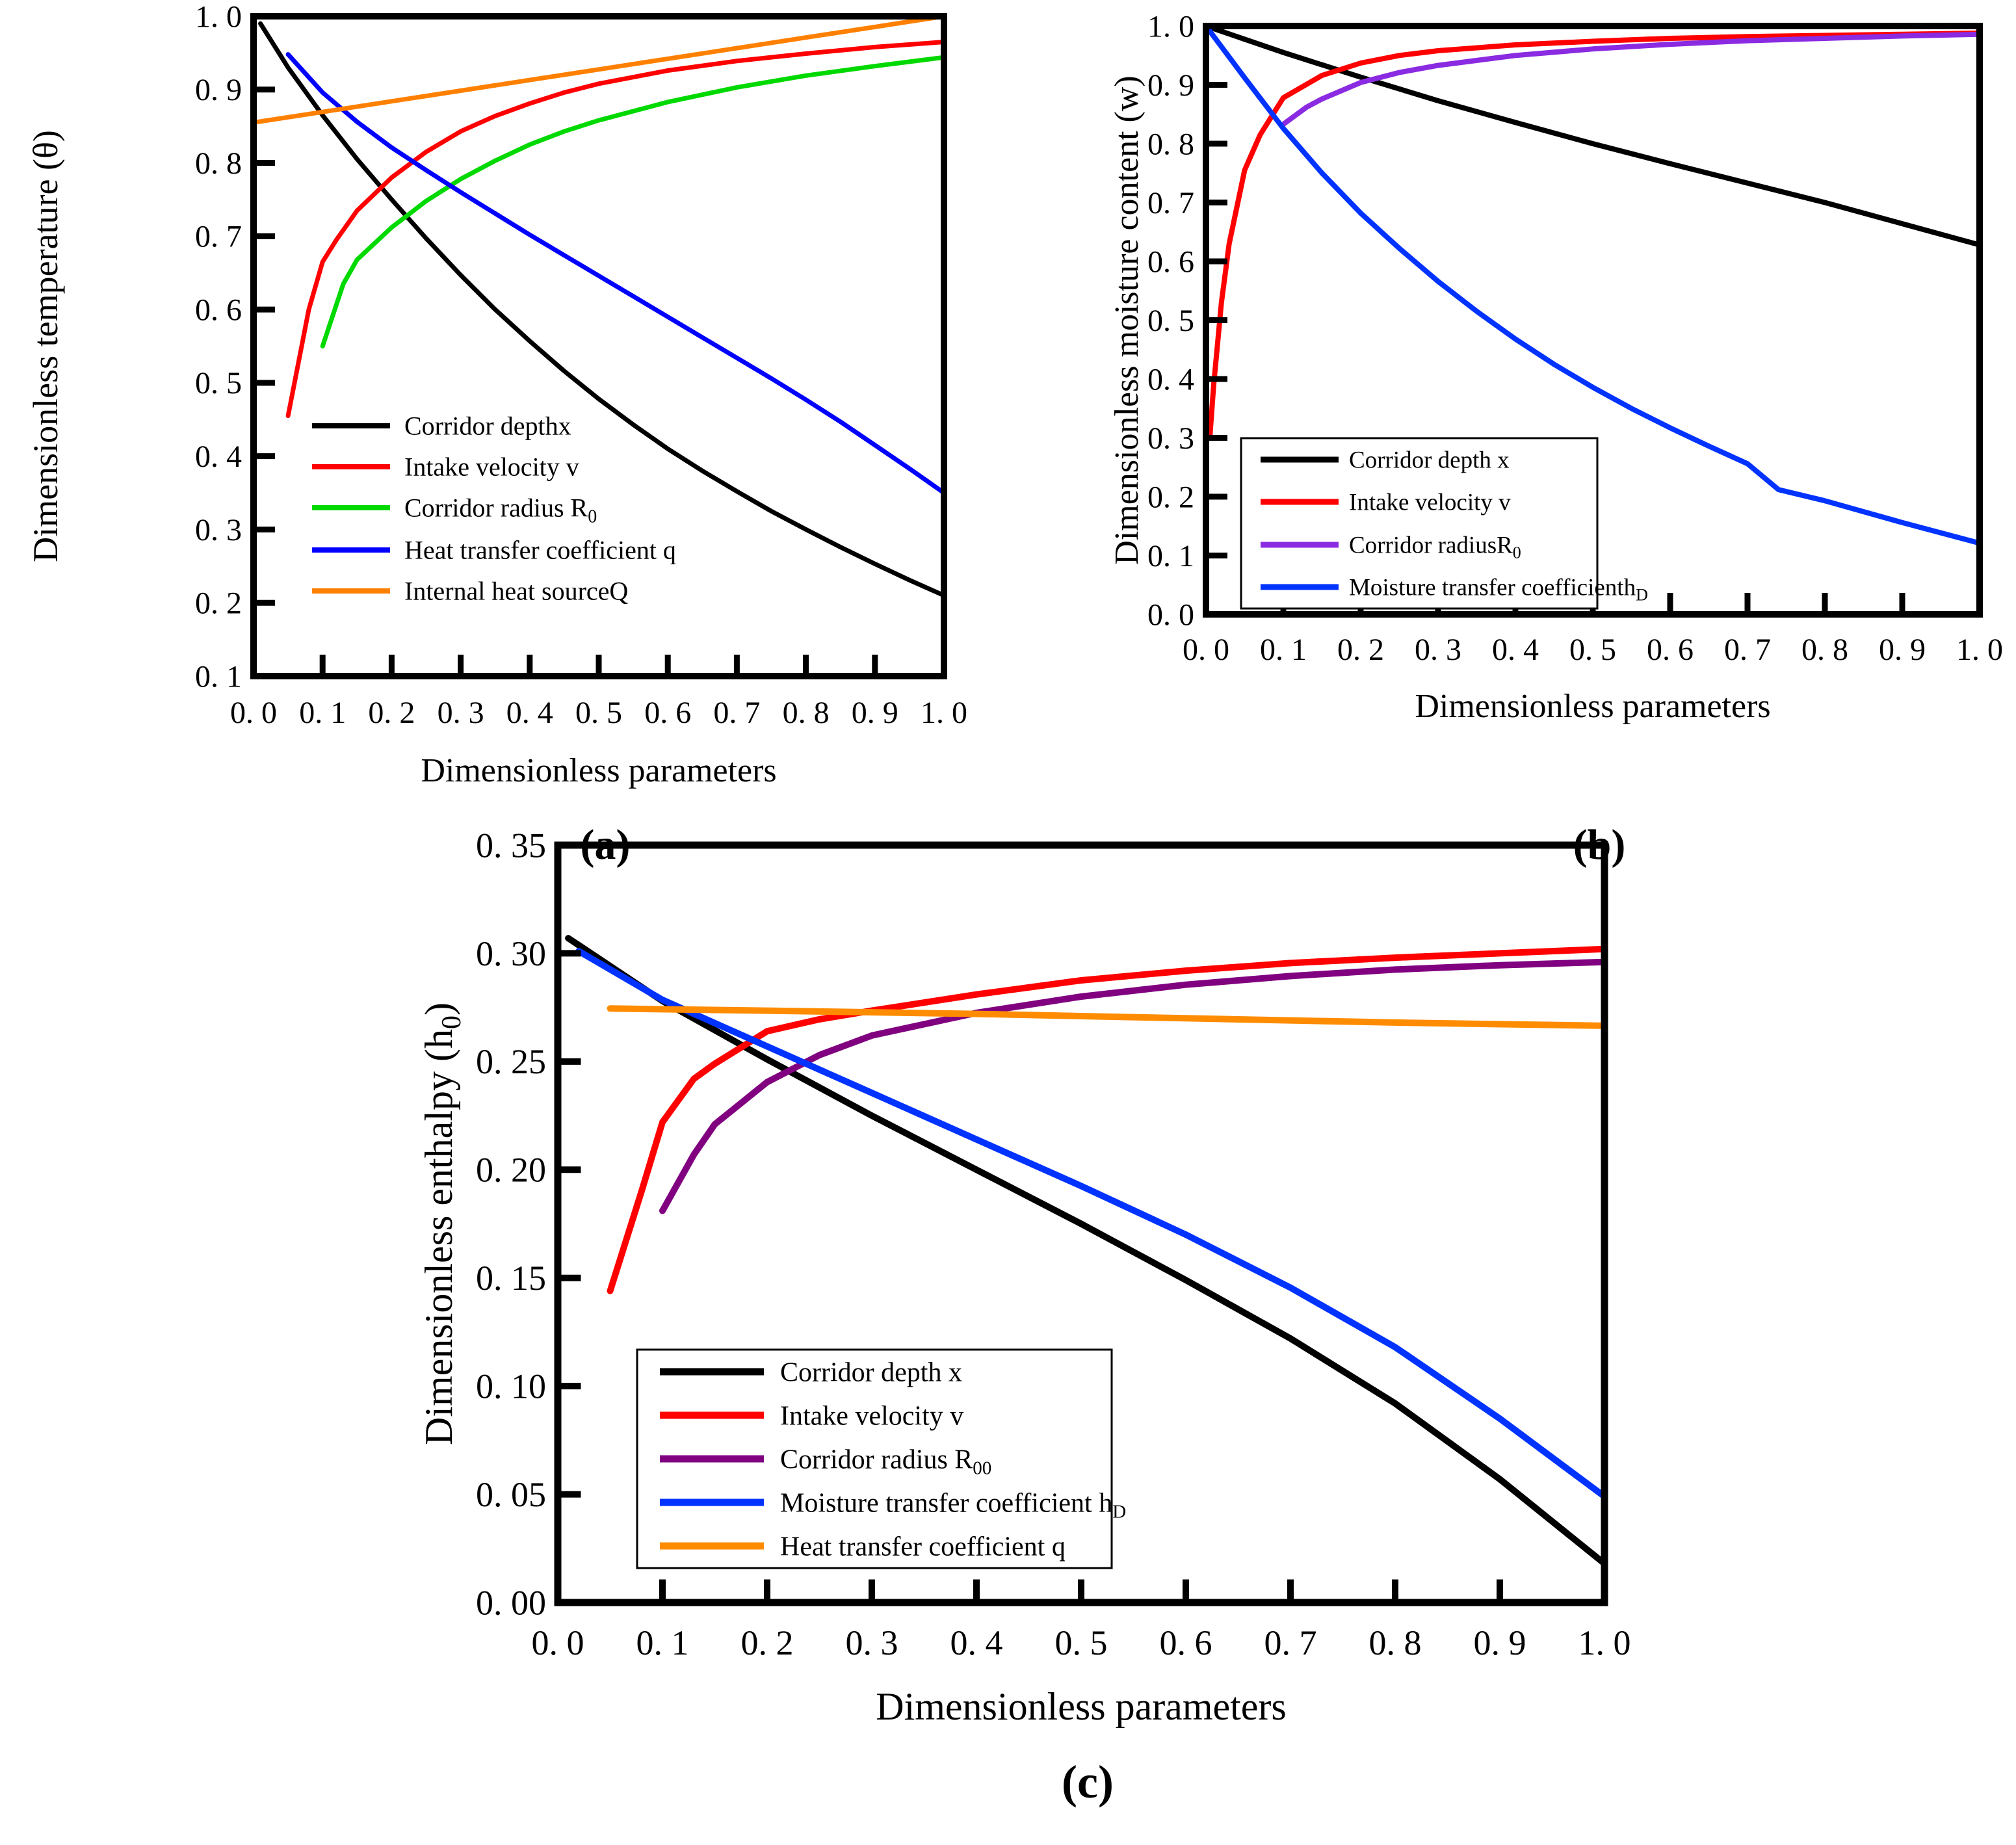  What do you see at coordinates (511, 1495) in the screenshot?
I see `chart-c-y-tick-label: 0. 05` at bounding box center [511, 1495].